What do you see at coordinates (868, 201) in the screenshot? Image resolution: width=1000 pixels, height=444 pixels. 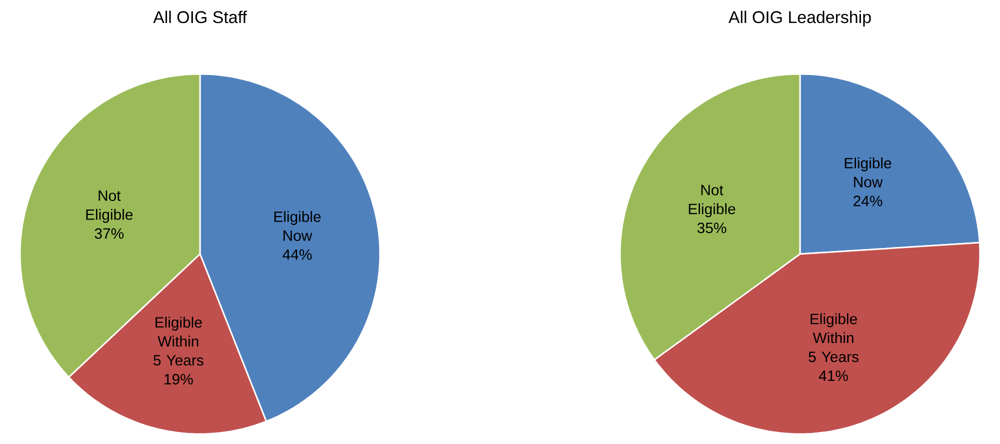 I see `data-label: 24%` at bounding box center [868, 201].